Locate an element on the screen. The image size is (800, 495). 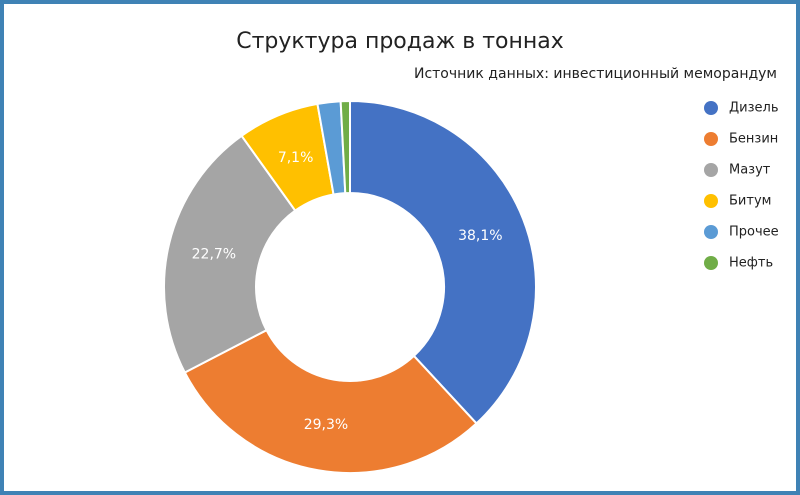
chart-title: Структура продаж в тоннах is located at coordinates (400, 41).